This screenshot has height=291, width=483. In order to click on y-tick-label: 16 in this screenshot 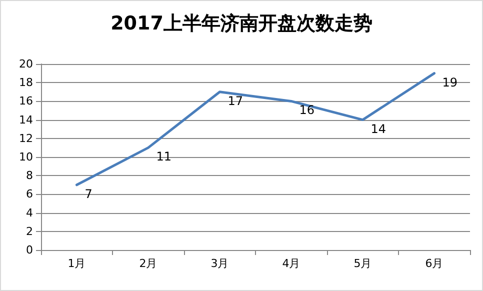, I will do `click(26, 101)`.